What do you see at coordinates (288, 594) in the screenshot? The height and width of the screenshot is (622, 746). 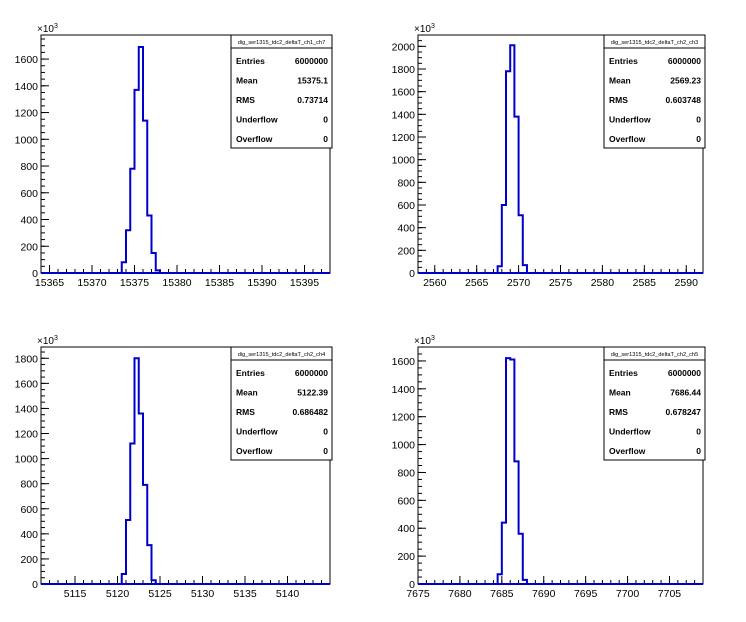 I see `x-tick-label: 5140` at bounding box center [288, 594].